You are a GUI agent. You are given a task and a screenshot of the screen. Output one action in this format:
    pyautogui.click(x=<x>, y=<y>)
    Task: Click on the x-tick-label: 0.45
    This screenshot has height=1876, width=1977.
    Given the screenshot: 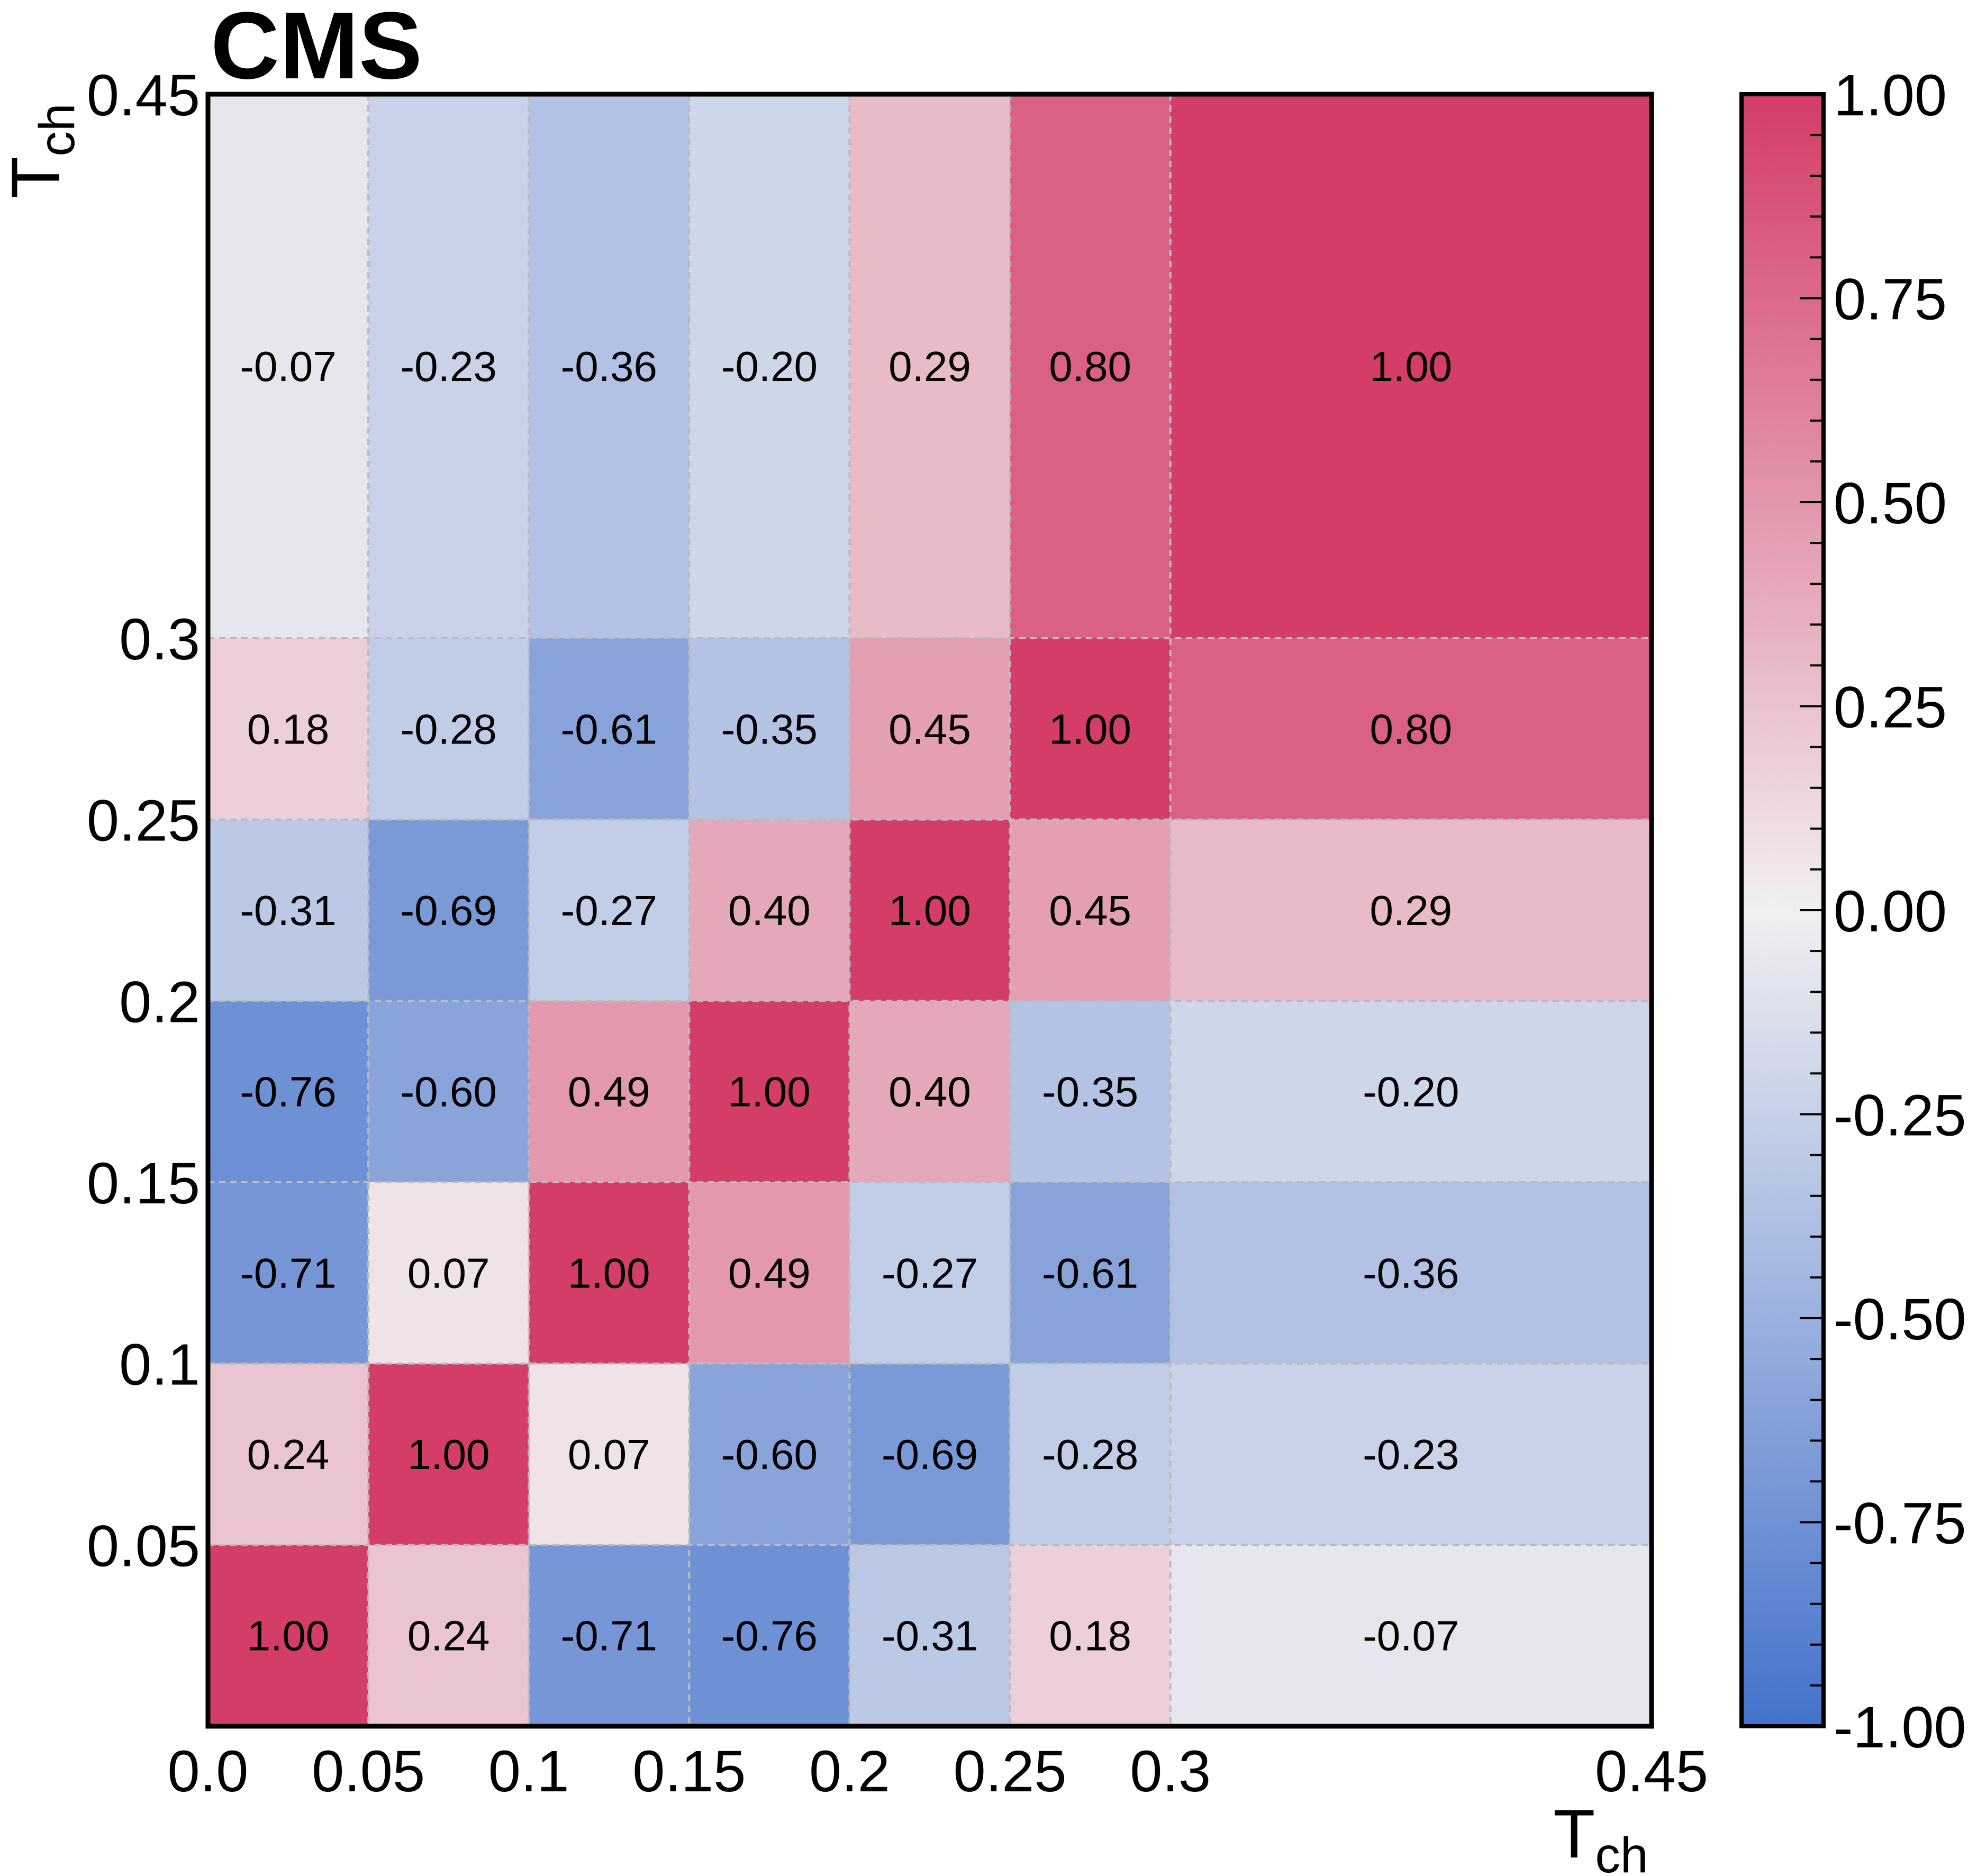 What is the action you would take?
    pyautogui.click(x=1652, y=1771)
    